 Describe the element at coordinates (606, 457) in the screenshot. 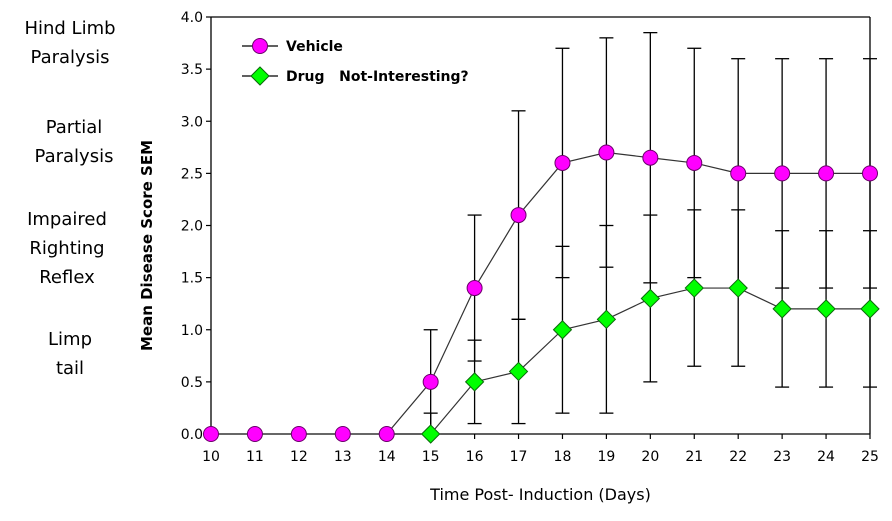

I see `x-tick-label: 19` at that location.